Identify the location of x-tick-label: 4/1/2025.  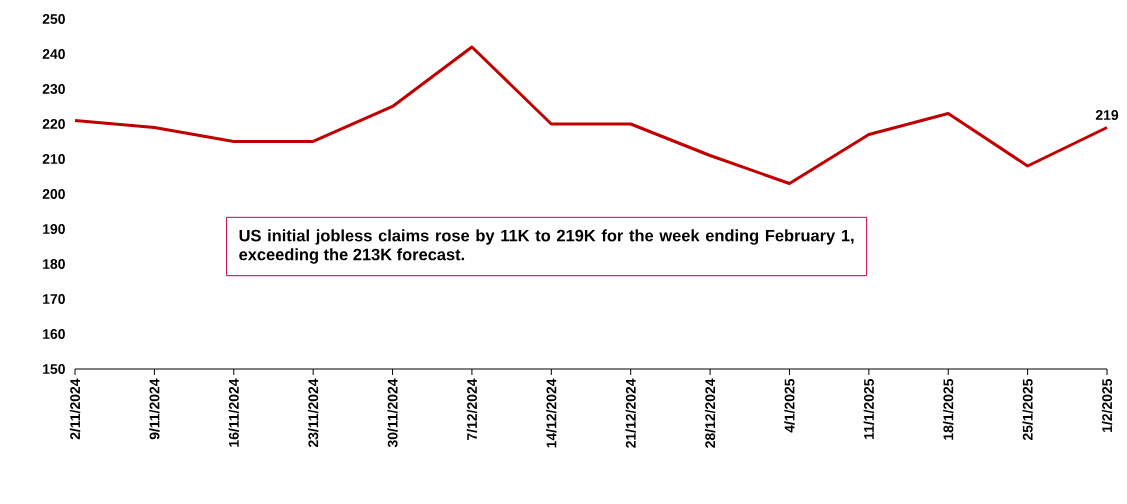
(789, 405).